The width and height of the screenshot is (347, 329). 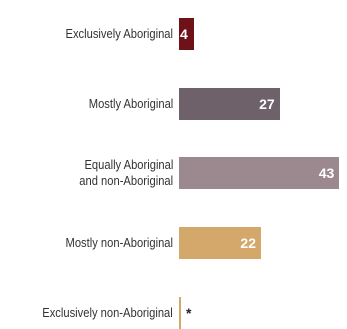 I want to click on category-label: Exclusively Aboriginal, so click(x=119, y=33).